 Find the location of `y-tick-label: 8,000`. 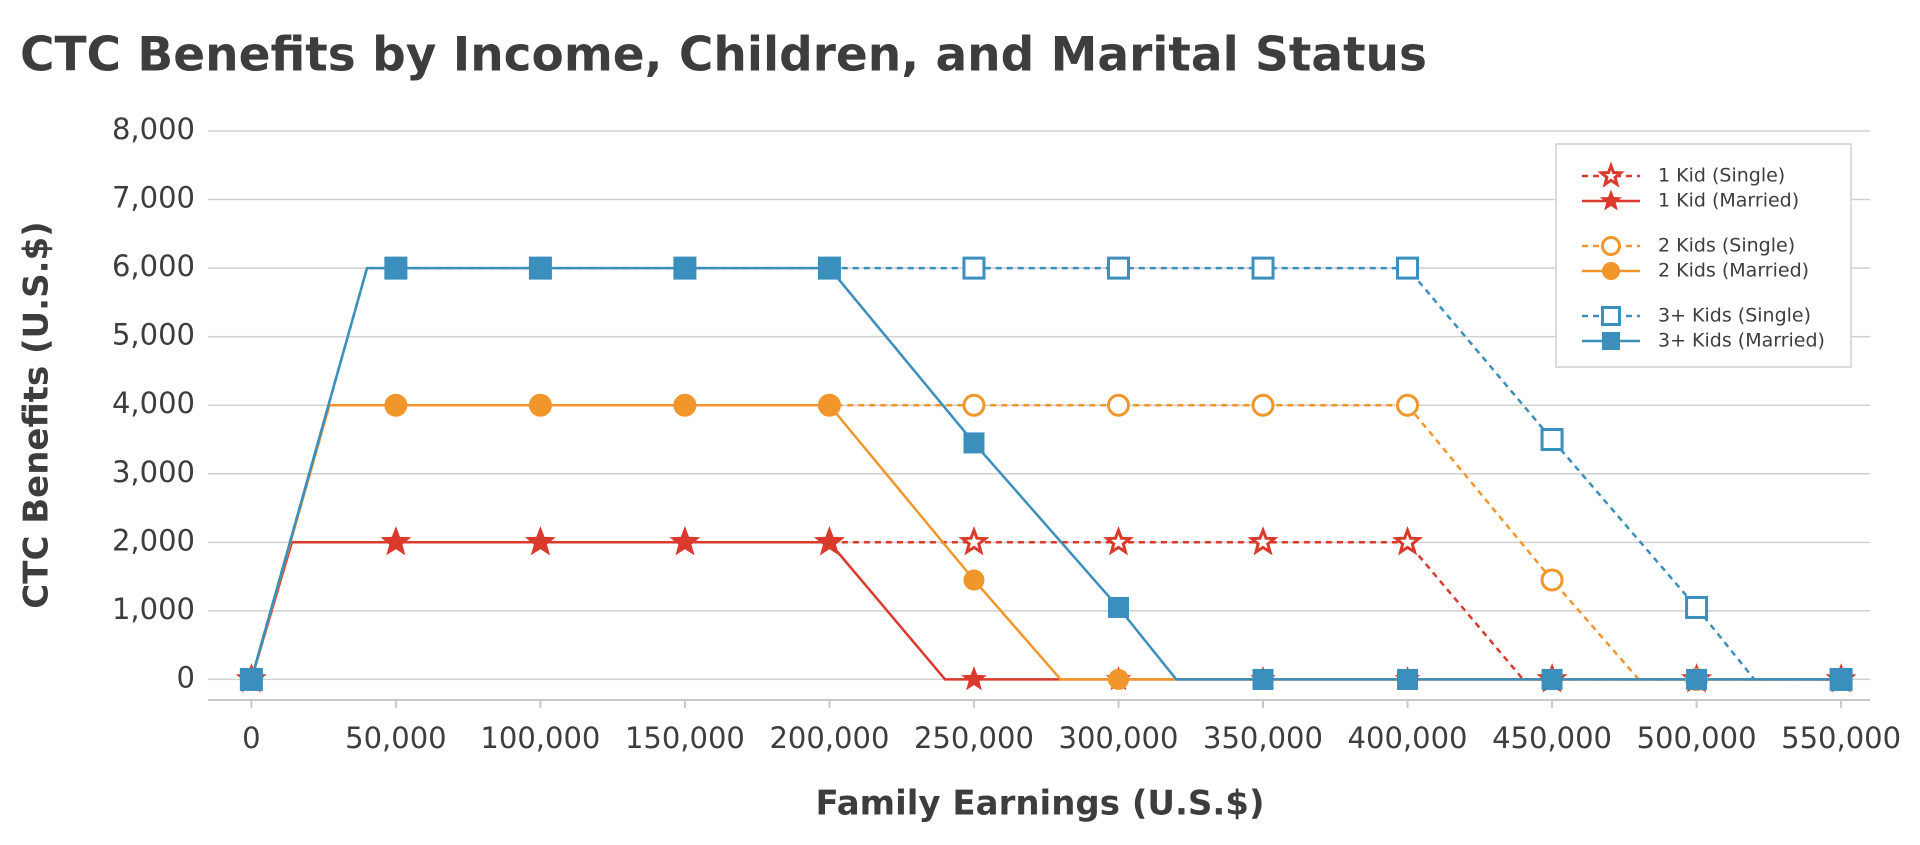

y-tick-label: 8,000 is located at coordinates (153, 129).